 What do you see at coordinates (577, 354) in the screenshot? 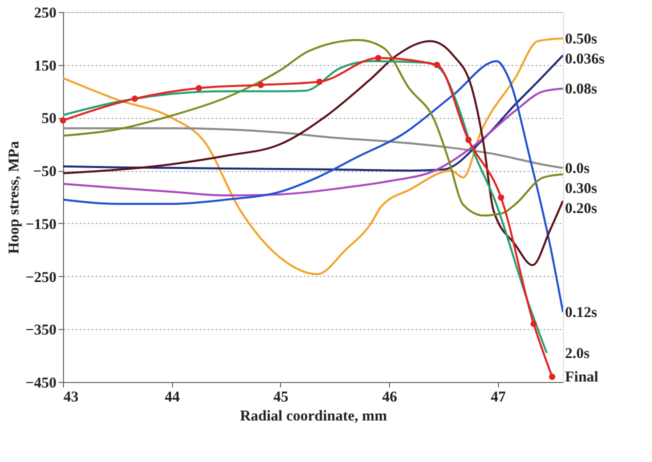
I see `series-label: 2.0s` at bounding box center [577, 354].